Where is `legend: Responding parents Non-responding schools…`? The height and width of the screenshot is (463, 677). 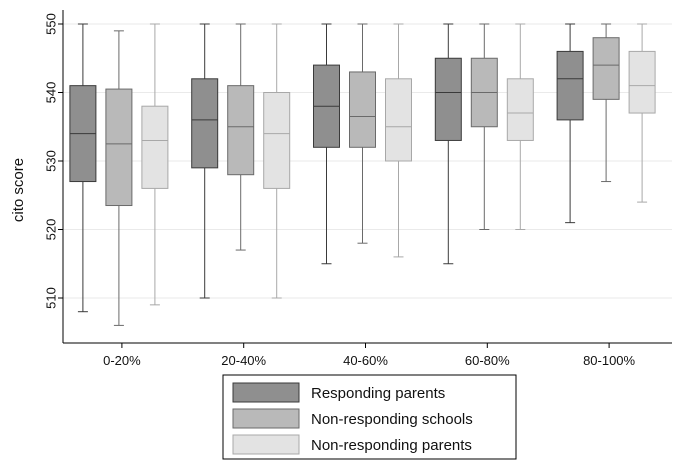 legend: Responding parents Non-responding schools… is located at coordinates (369, 417).